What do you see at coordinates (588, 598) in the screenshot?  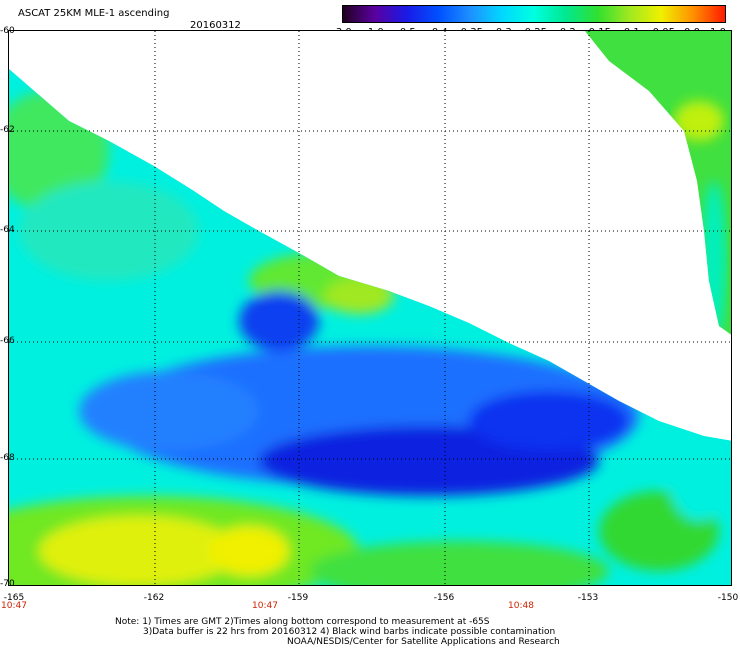 I see `lon-label: -153` at bounding box center [588, 598].